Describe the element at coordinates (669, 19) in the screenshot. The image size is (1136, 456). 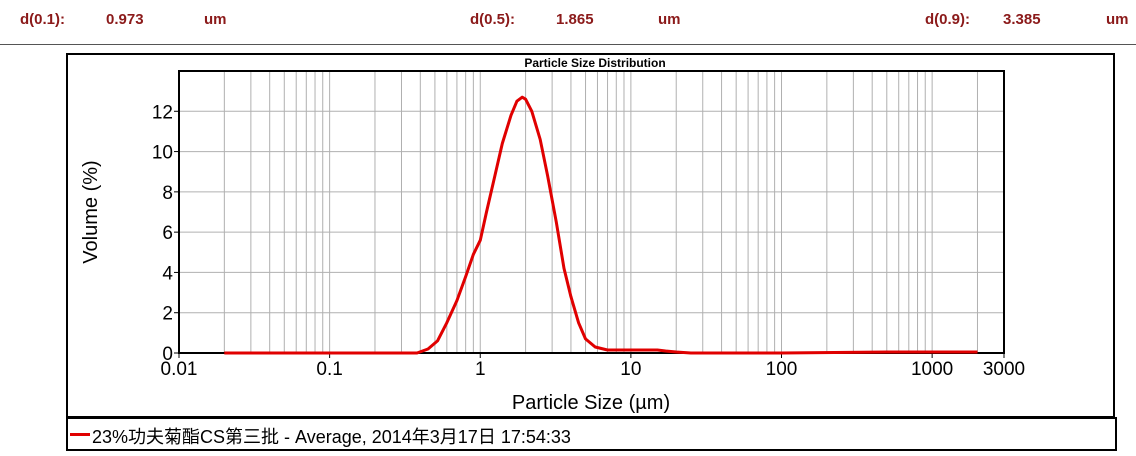
I see `d50-unit: um` at that location.